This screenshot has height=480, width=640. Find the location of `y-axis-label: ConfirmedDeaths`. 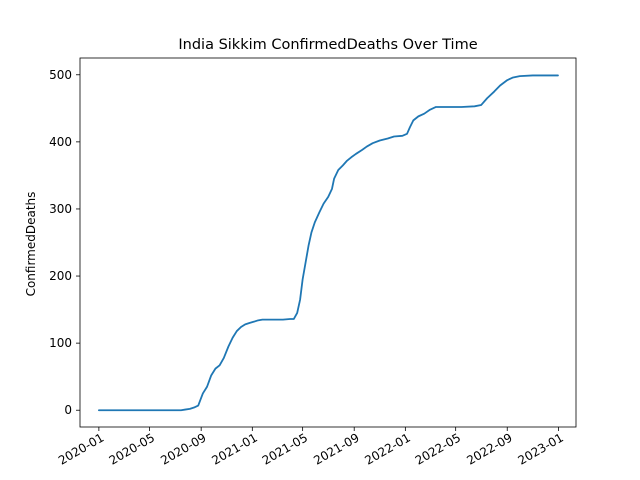

y-axis-label: ConfirmedDeaths is located at coordinates (31, 244).